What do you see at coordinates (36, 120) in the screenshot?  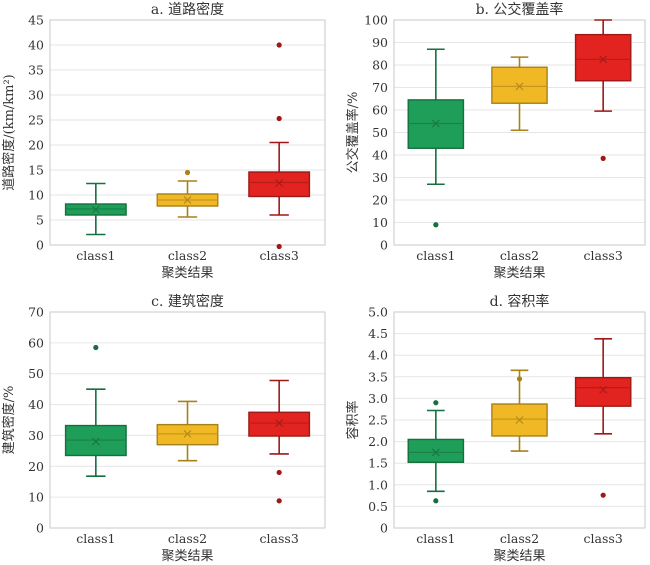 I see `y-tick-label: 25` at bounding box center [36, 120].